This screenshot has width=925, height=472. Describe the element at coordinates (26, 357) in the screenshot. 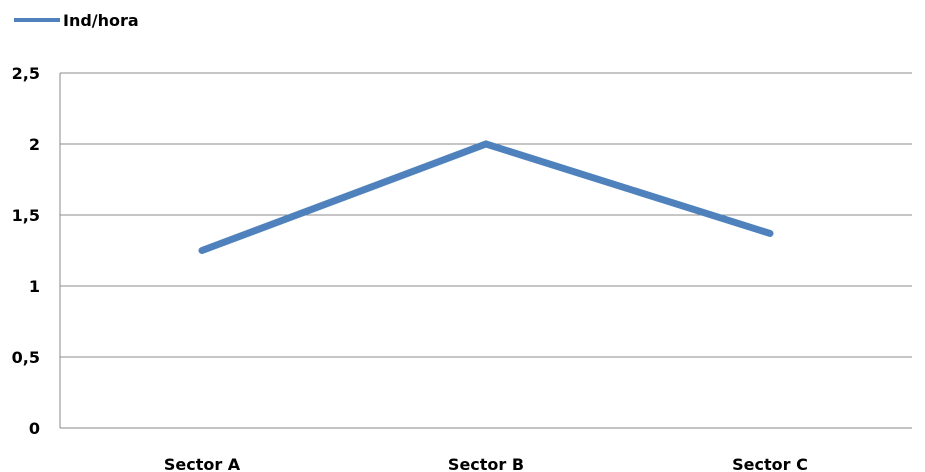

I see `y-tick-label: 0,5` at that location.